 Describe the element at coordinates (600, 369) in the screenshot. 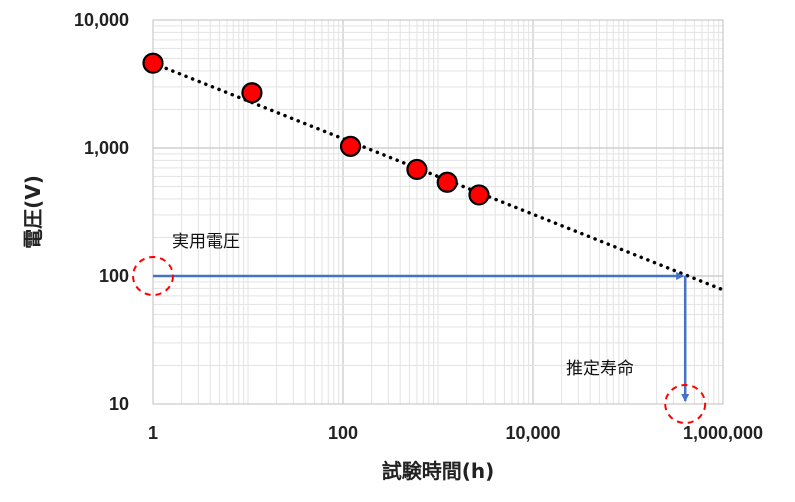

I see `estimated-life-label: 推定寿命` at that location.